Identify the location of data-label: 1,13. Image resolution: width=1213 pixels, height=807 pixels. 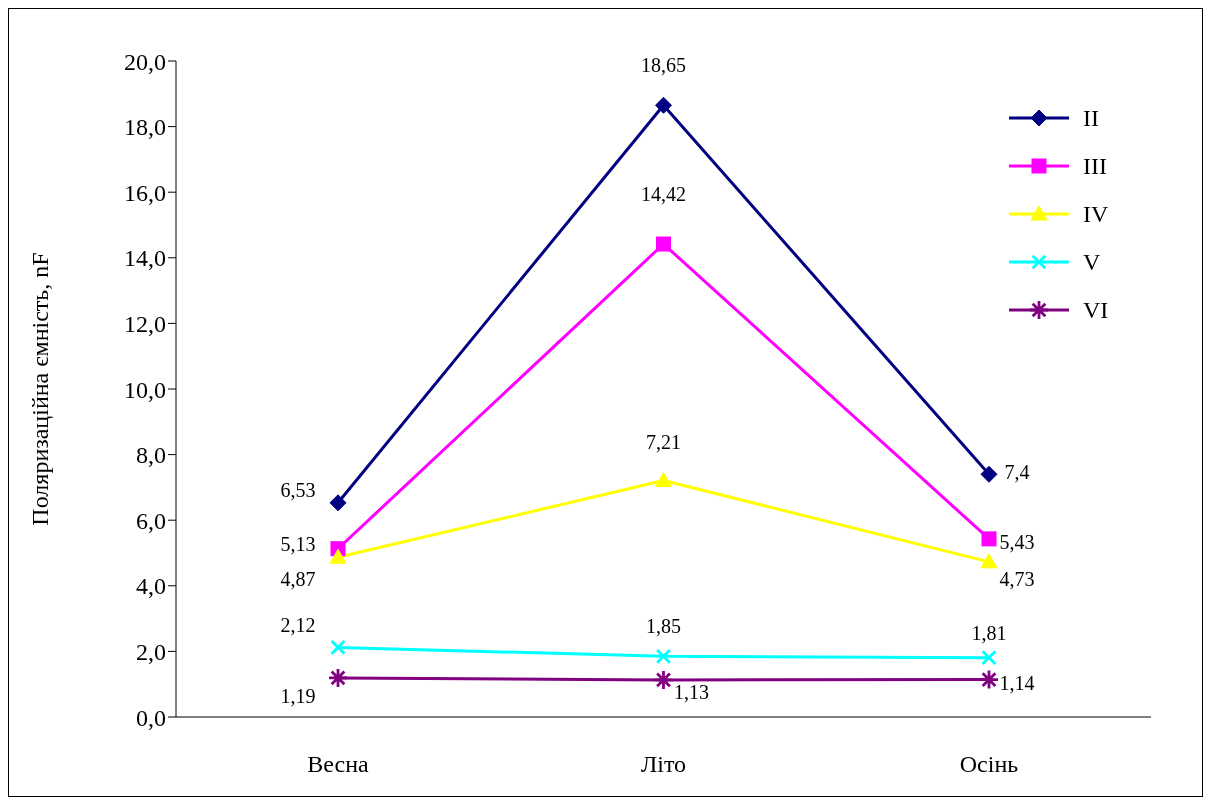
(691, 691).